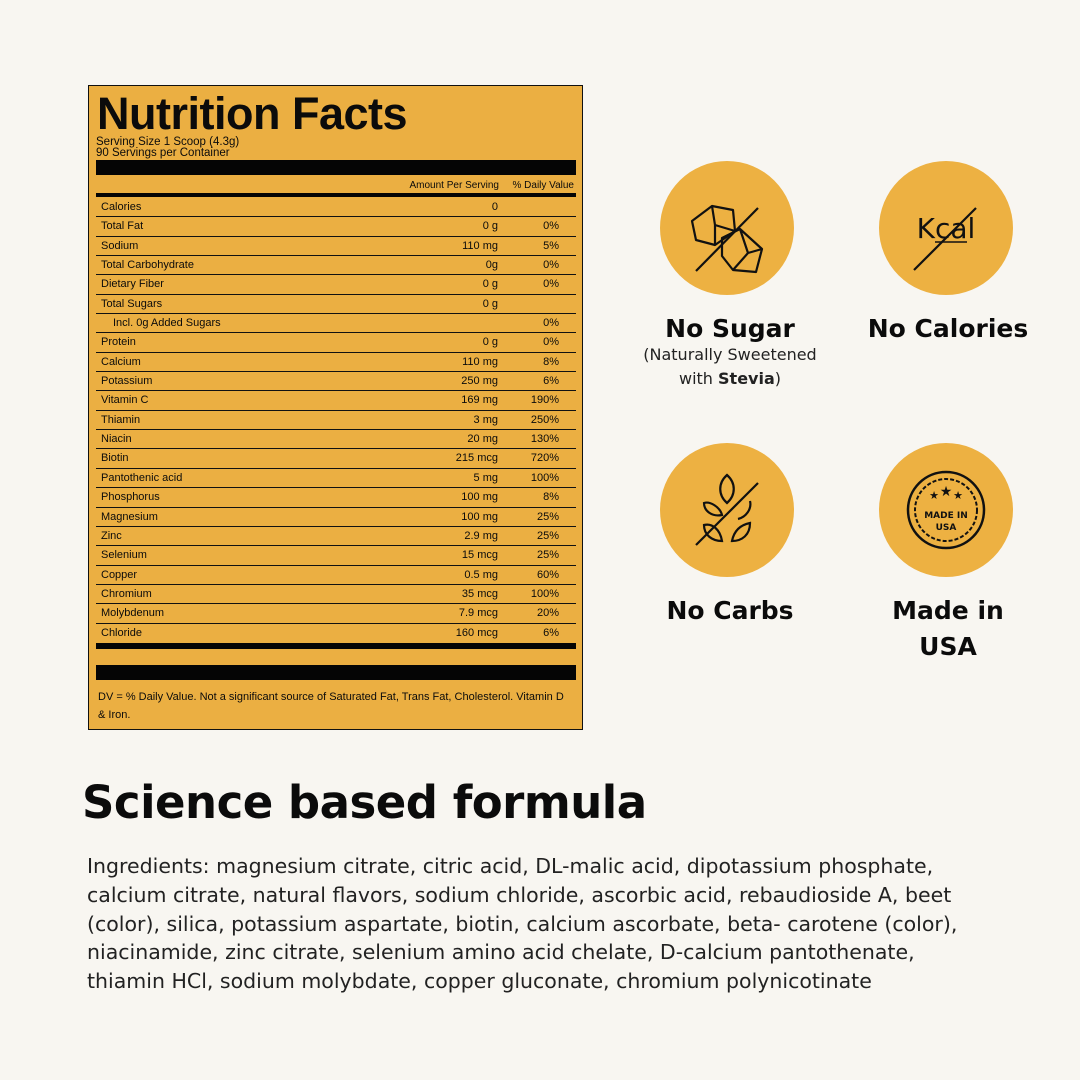  Describe the element at coordinates (479, 555) in the screenshot. I see `nutrient-amount: 15 mcg` at that location.